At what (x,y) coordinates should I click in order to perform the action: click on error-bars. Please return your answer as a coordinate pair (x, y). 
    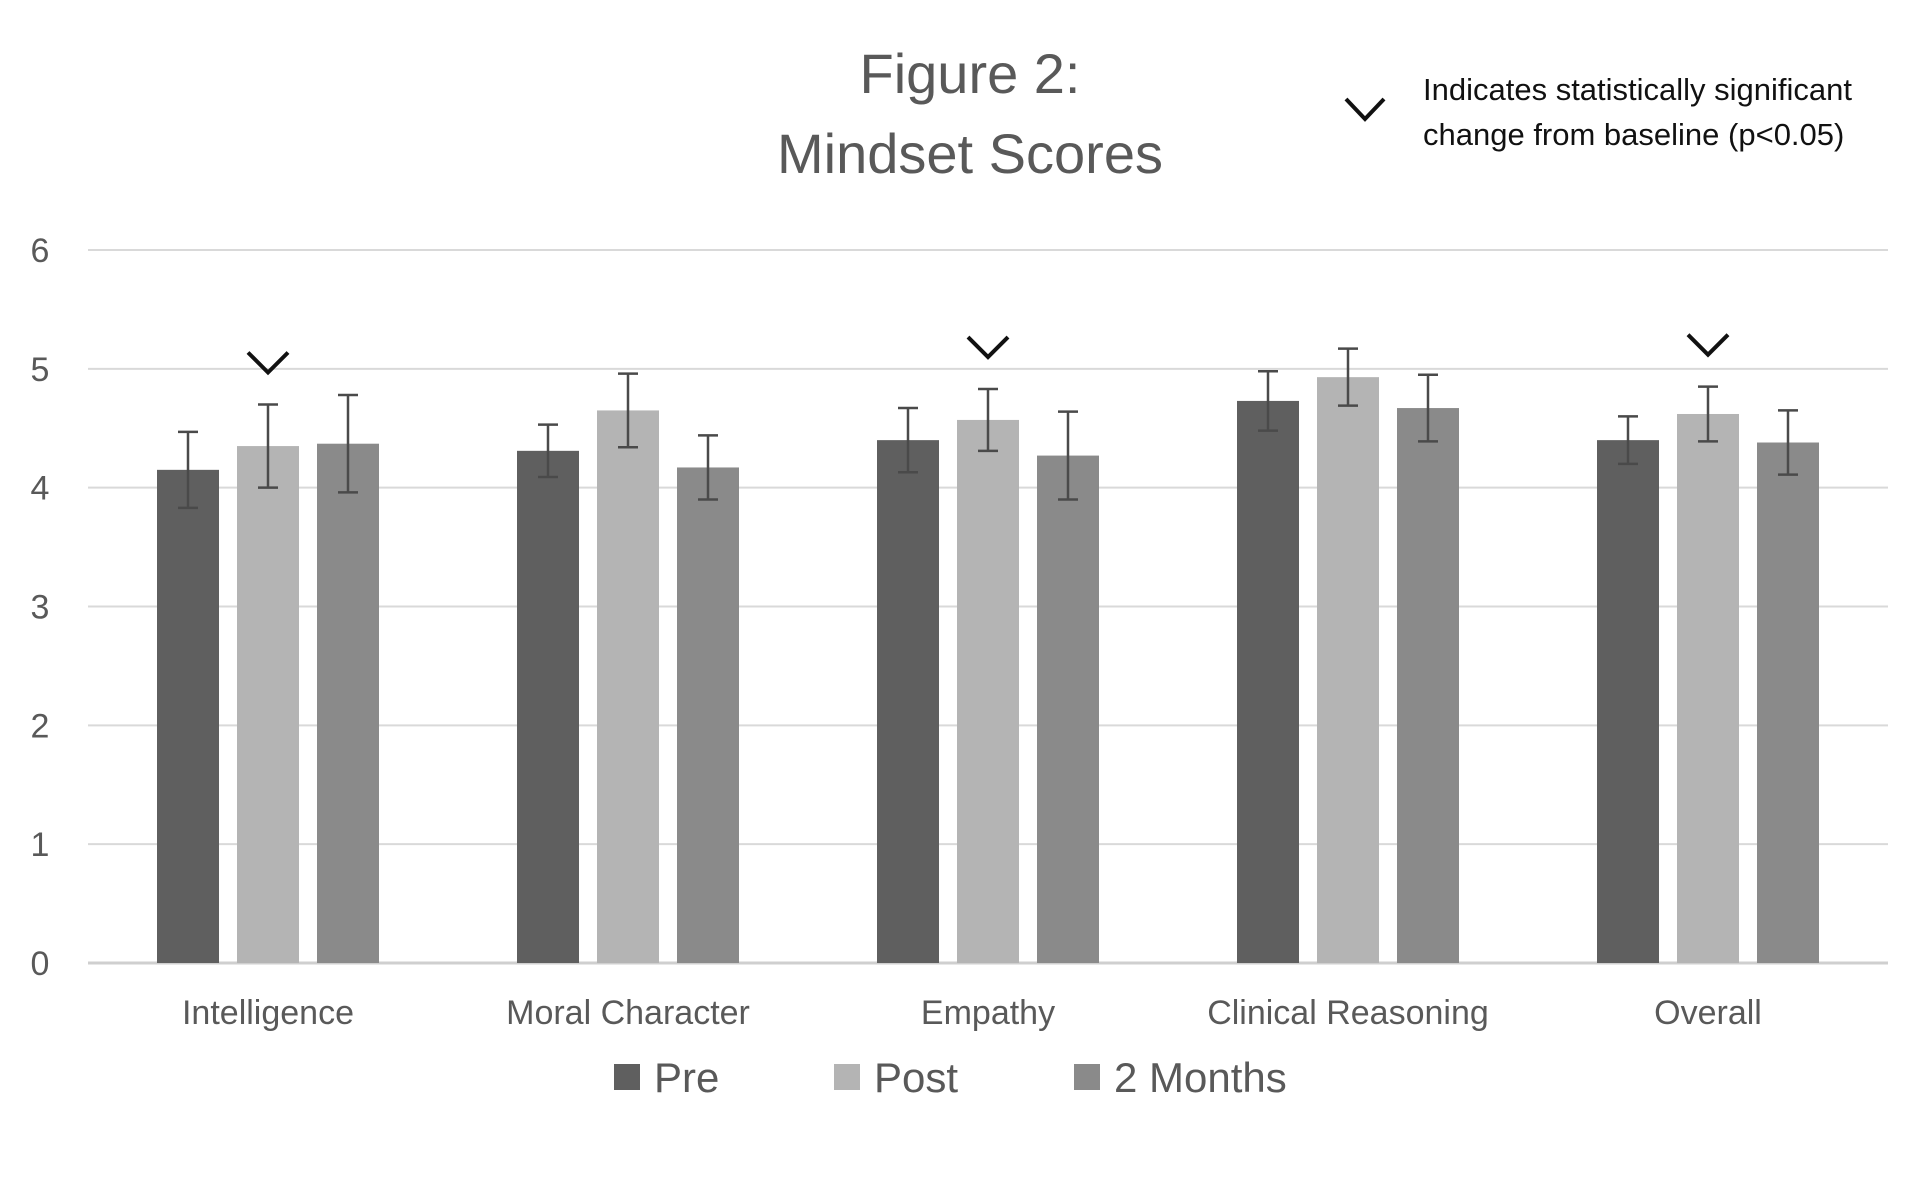
    Looking at the image, I should click on (988, 428).